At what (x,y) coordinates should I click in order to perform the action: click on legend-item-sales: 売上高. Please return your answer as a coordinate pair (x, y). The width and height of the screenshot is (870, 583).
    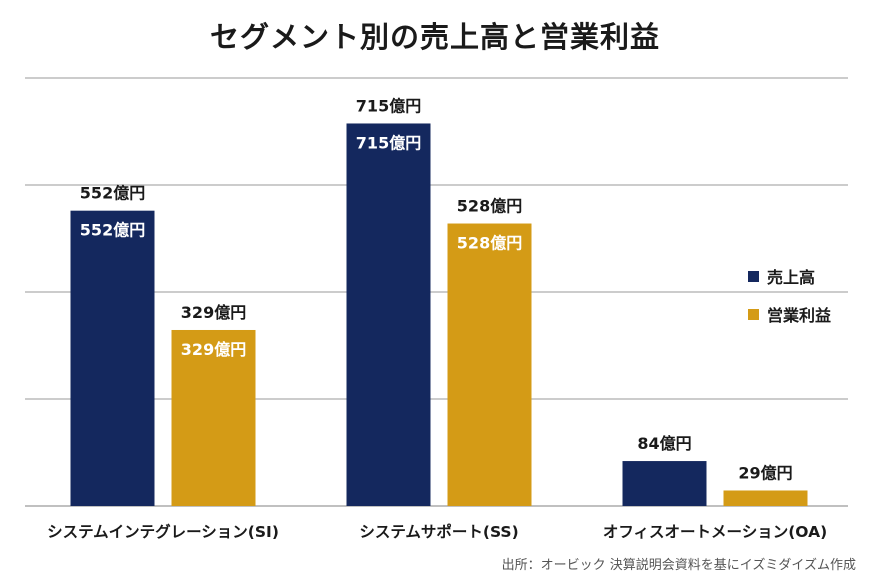
    Looking at the image, I should click on (789, 276).